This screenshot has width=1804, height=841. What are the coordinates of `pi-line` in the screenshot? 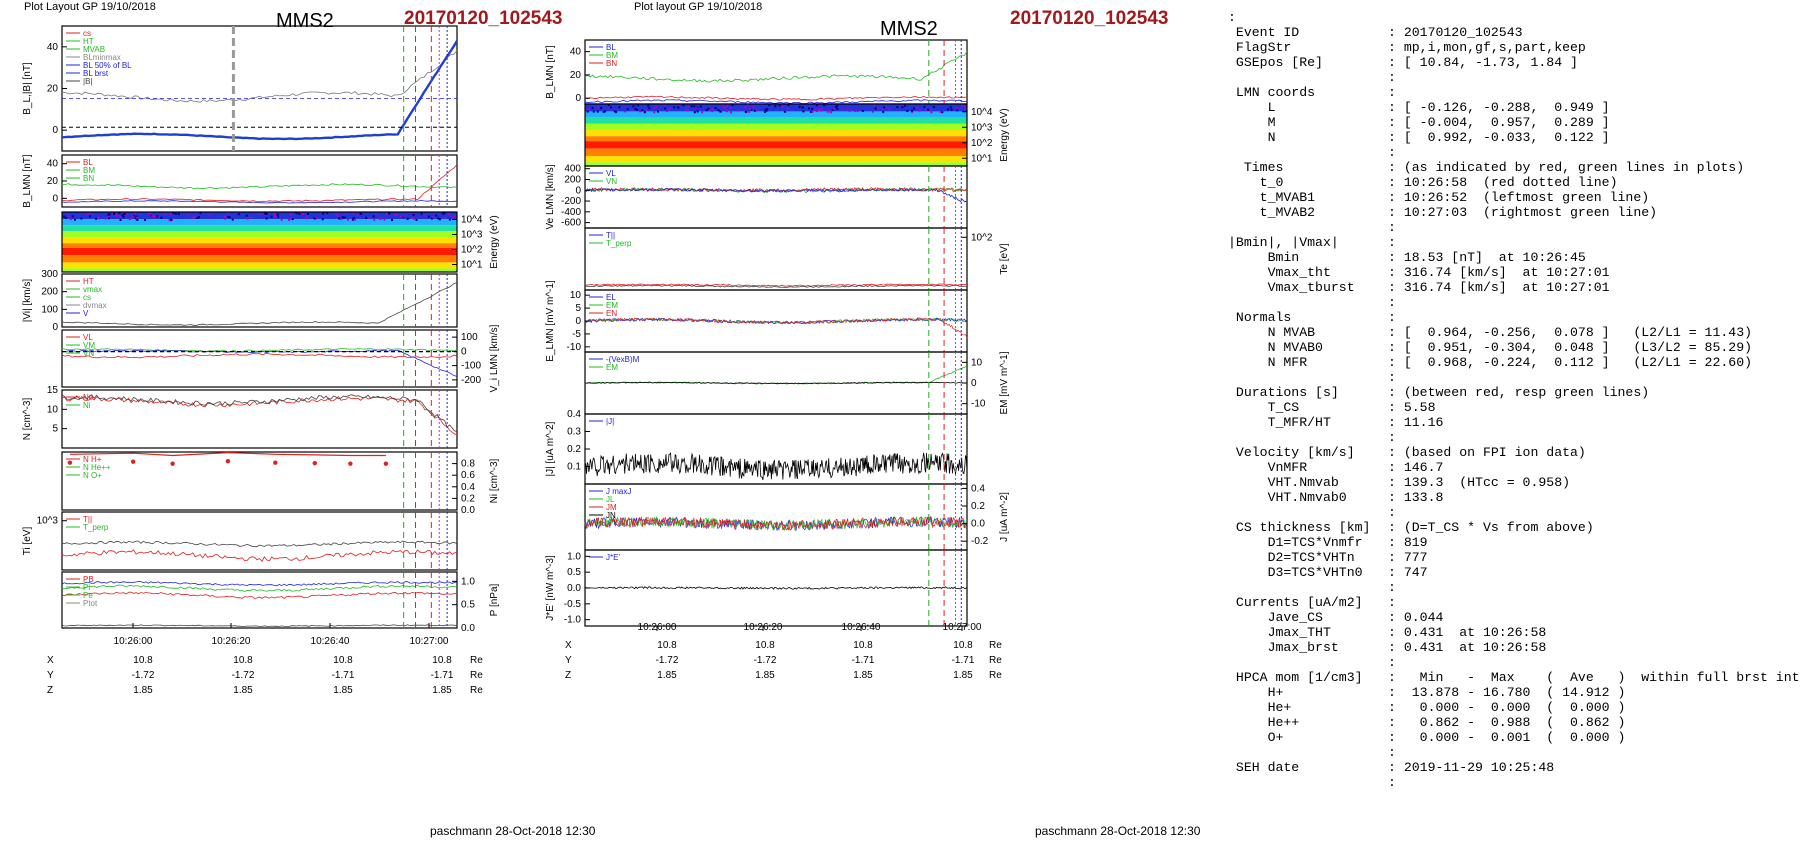 It's located at (259, 588).